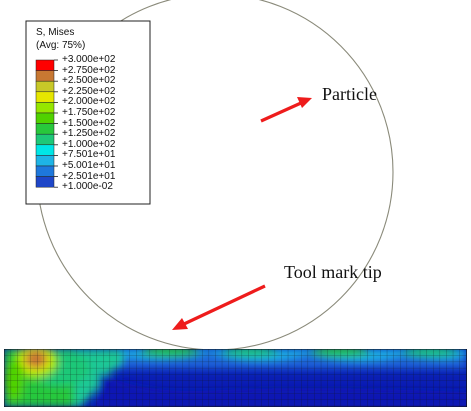  What do you see at coordinates (89, 112) in the screenshot?
I see `legend-label: +1.750e+02` at bounding box center [89, 112].